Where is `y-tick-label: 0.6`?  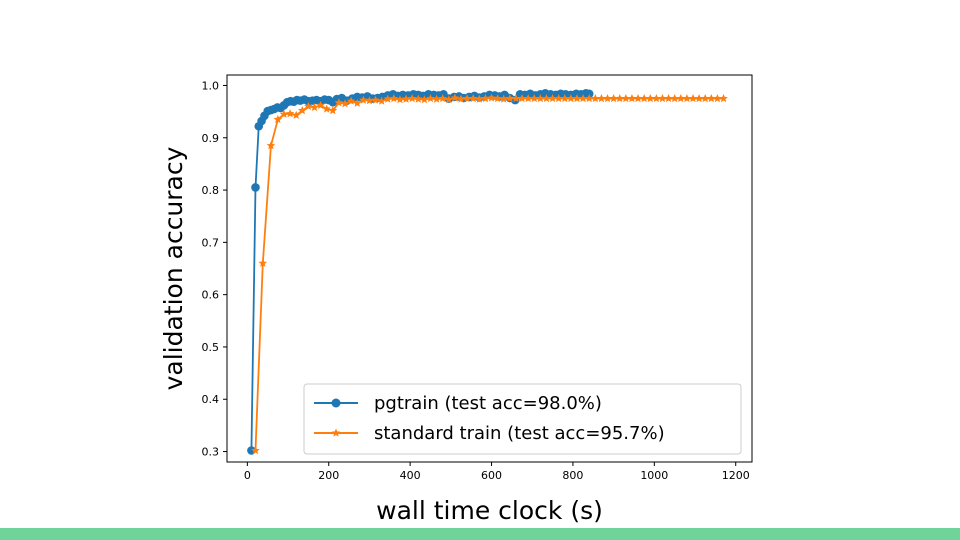
y-tick-label: 0.6 is located at coordinates (211, 295).